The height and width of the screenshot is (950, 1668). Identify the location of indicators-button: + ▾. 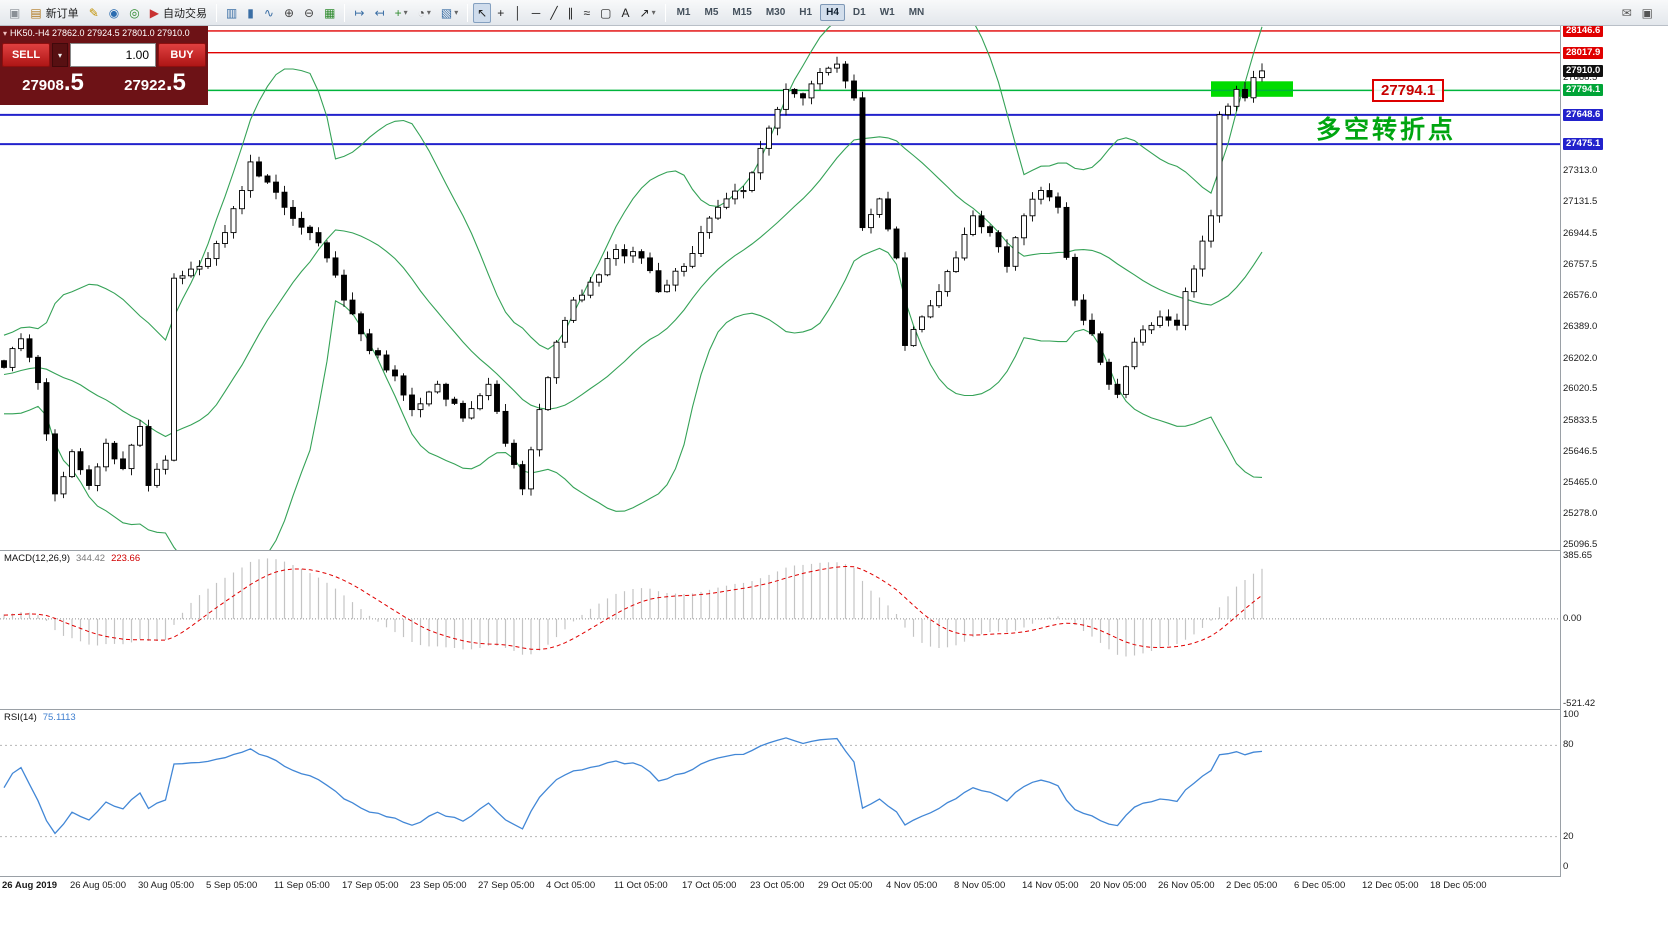
(401, 13).